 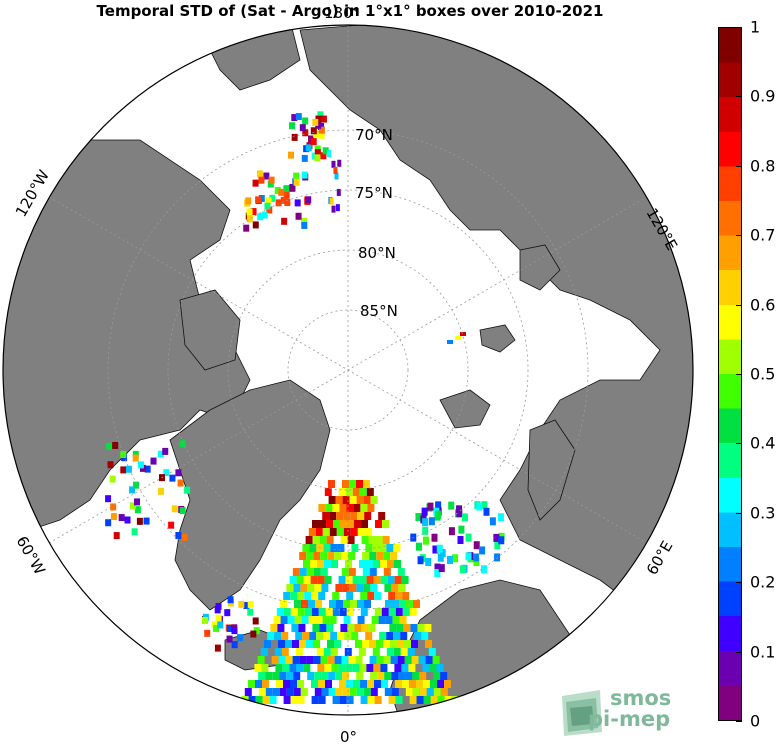 I want to click on lat-label-75: 75°N, so click(x=374, y=193).